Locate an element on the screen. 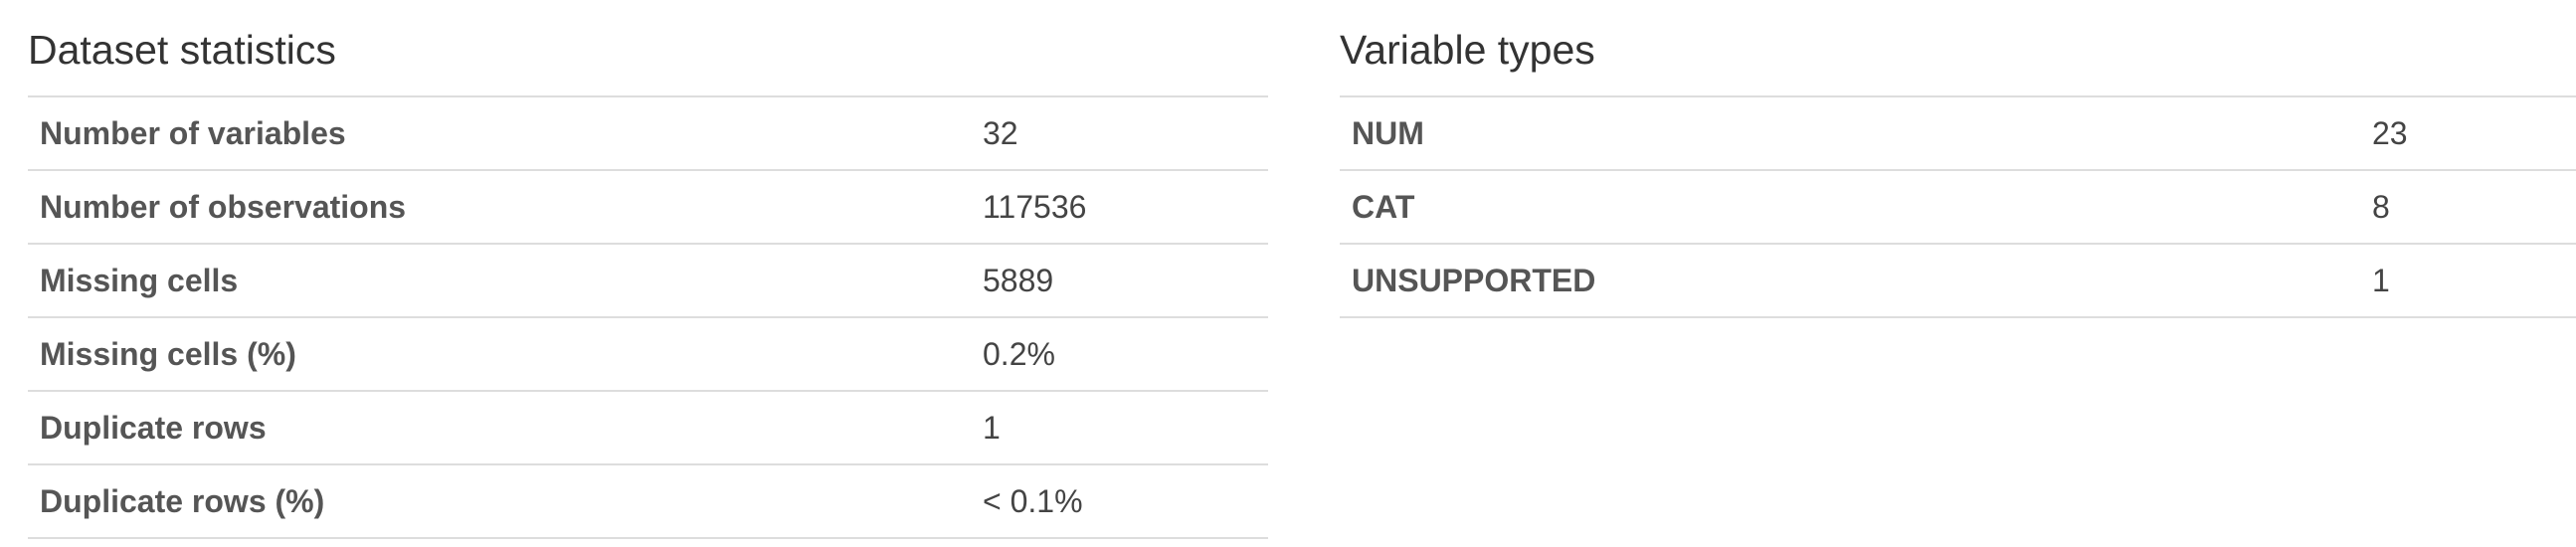 Image resolution: width=2576 pixels, height=547 pixels. stat-value-duplicate-rows: 1 is located at coordinates (1119, 428).